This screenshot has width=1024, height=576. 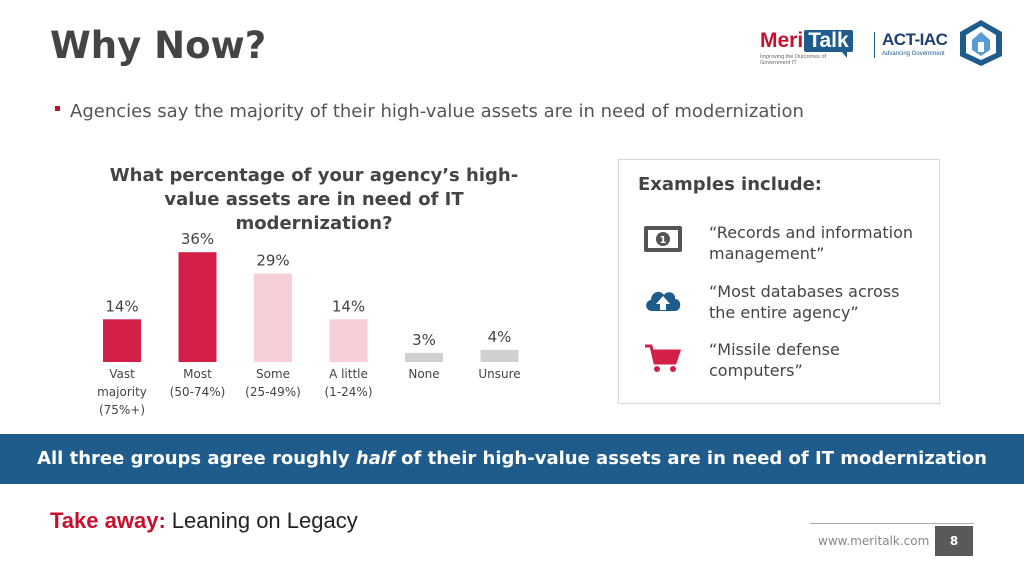 What do you see at coordinates (500, 337) in the screenshot?
I see `bar-value-label-5: 4%` at bounding box center [500, 337].